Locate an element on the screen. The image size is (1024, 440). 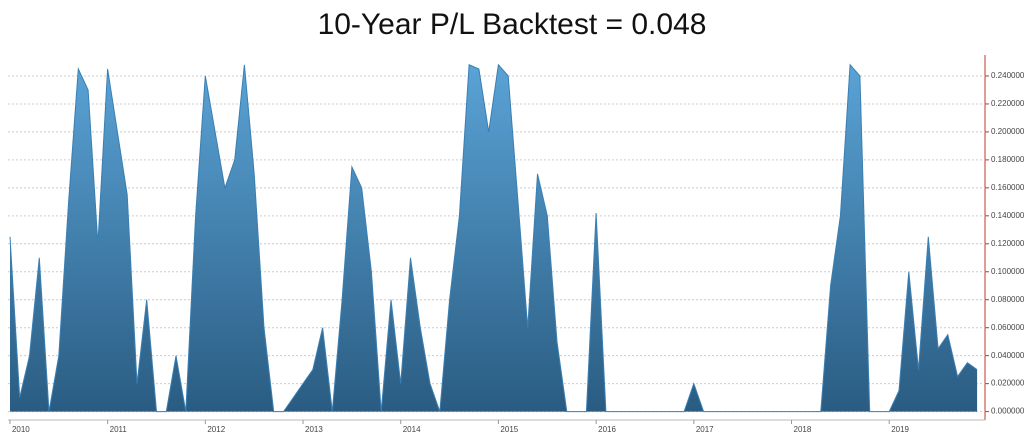
chart-title: 10-Year P/L Backtest = 0.048 is located at coordinates (512, 24).